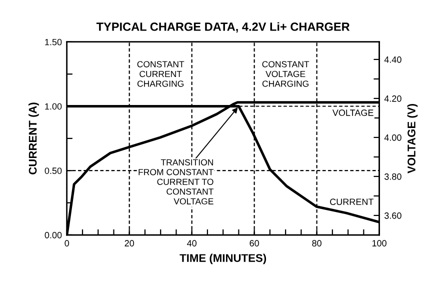  What do you see at coordinates (223, 27) in the screenshot?
I see `chart-title: TYPICAL CHARGE DATA, 4.2V Li+ CHARGER` at bounding box center [223, 27].